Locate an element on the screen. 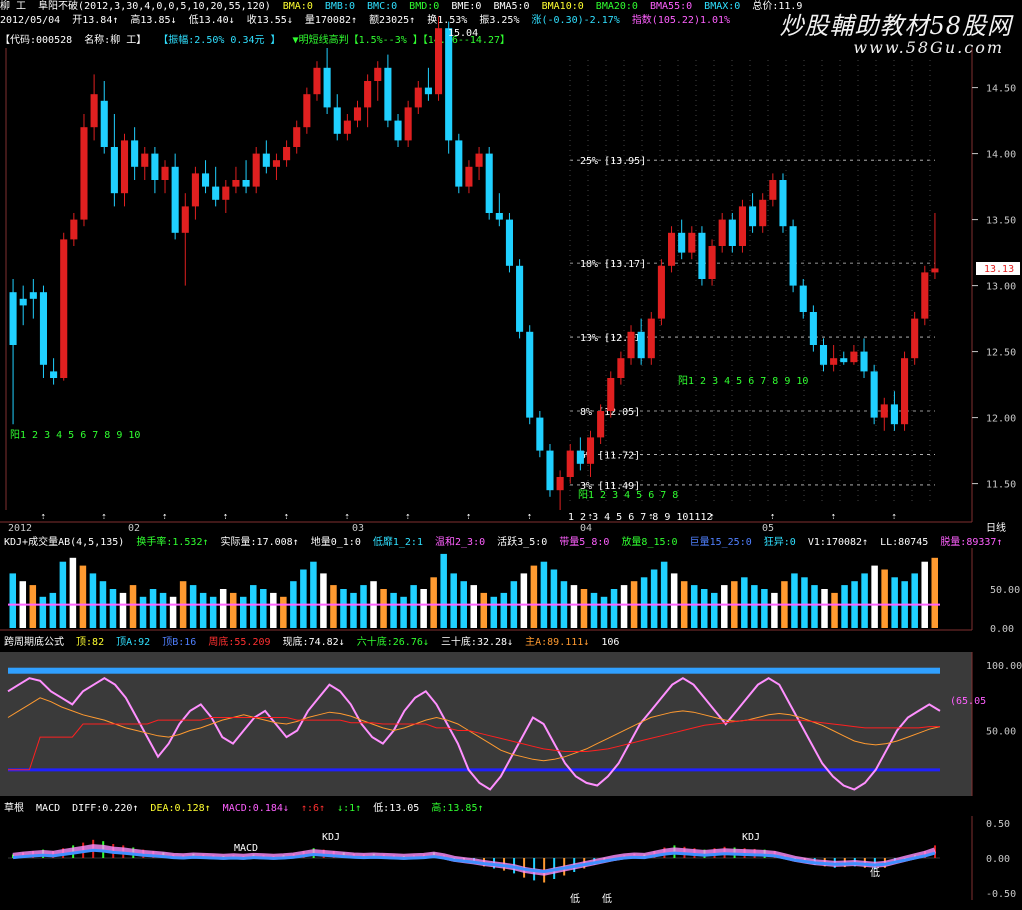  macd-mark-3: 低 is located at coordinates (575, 898).